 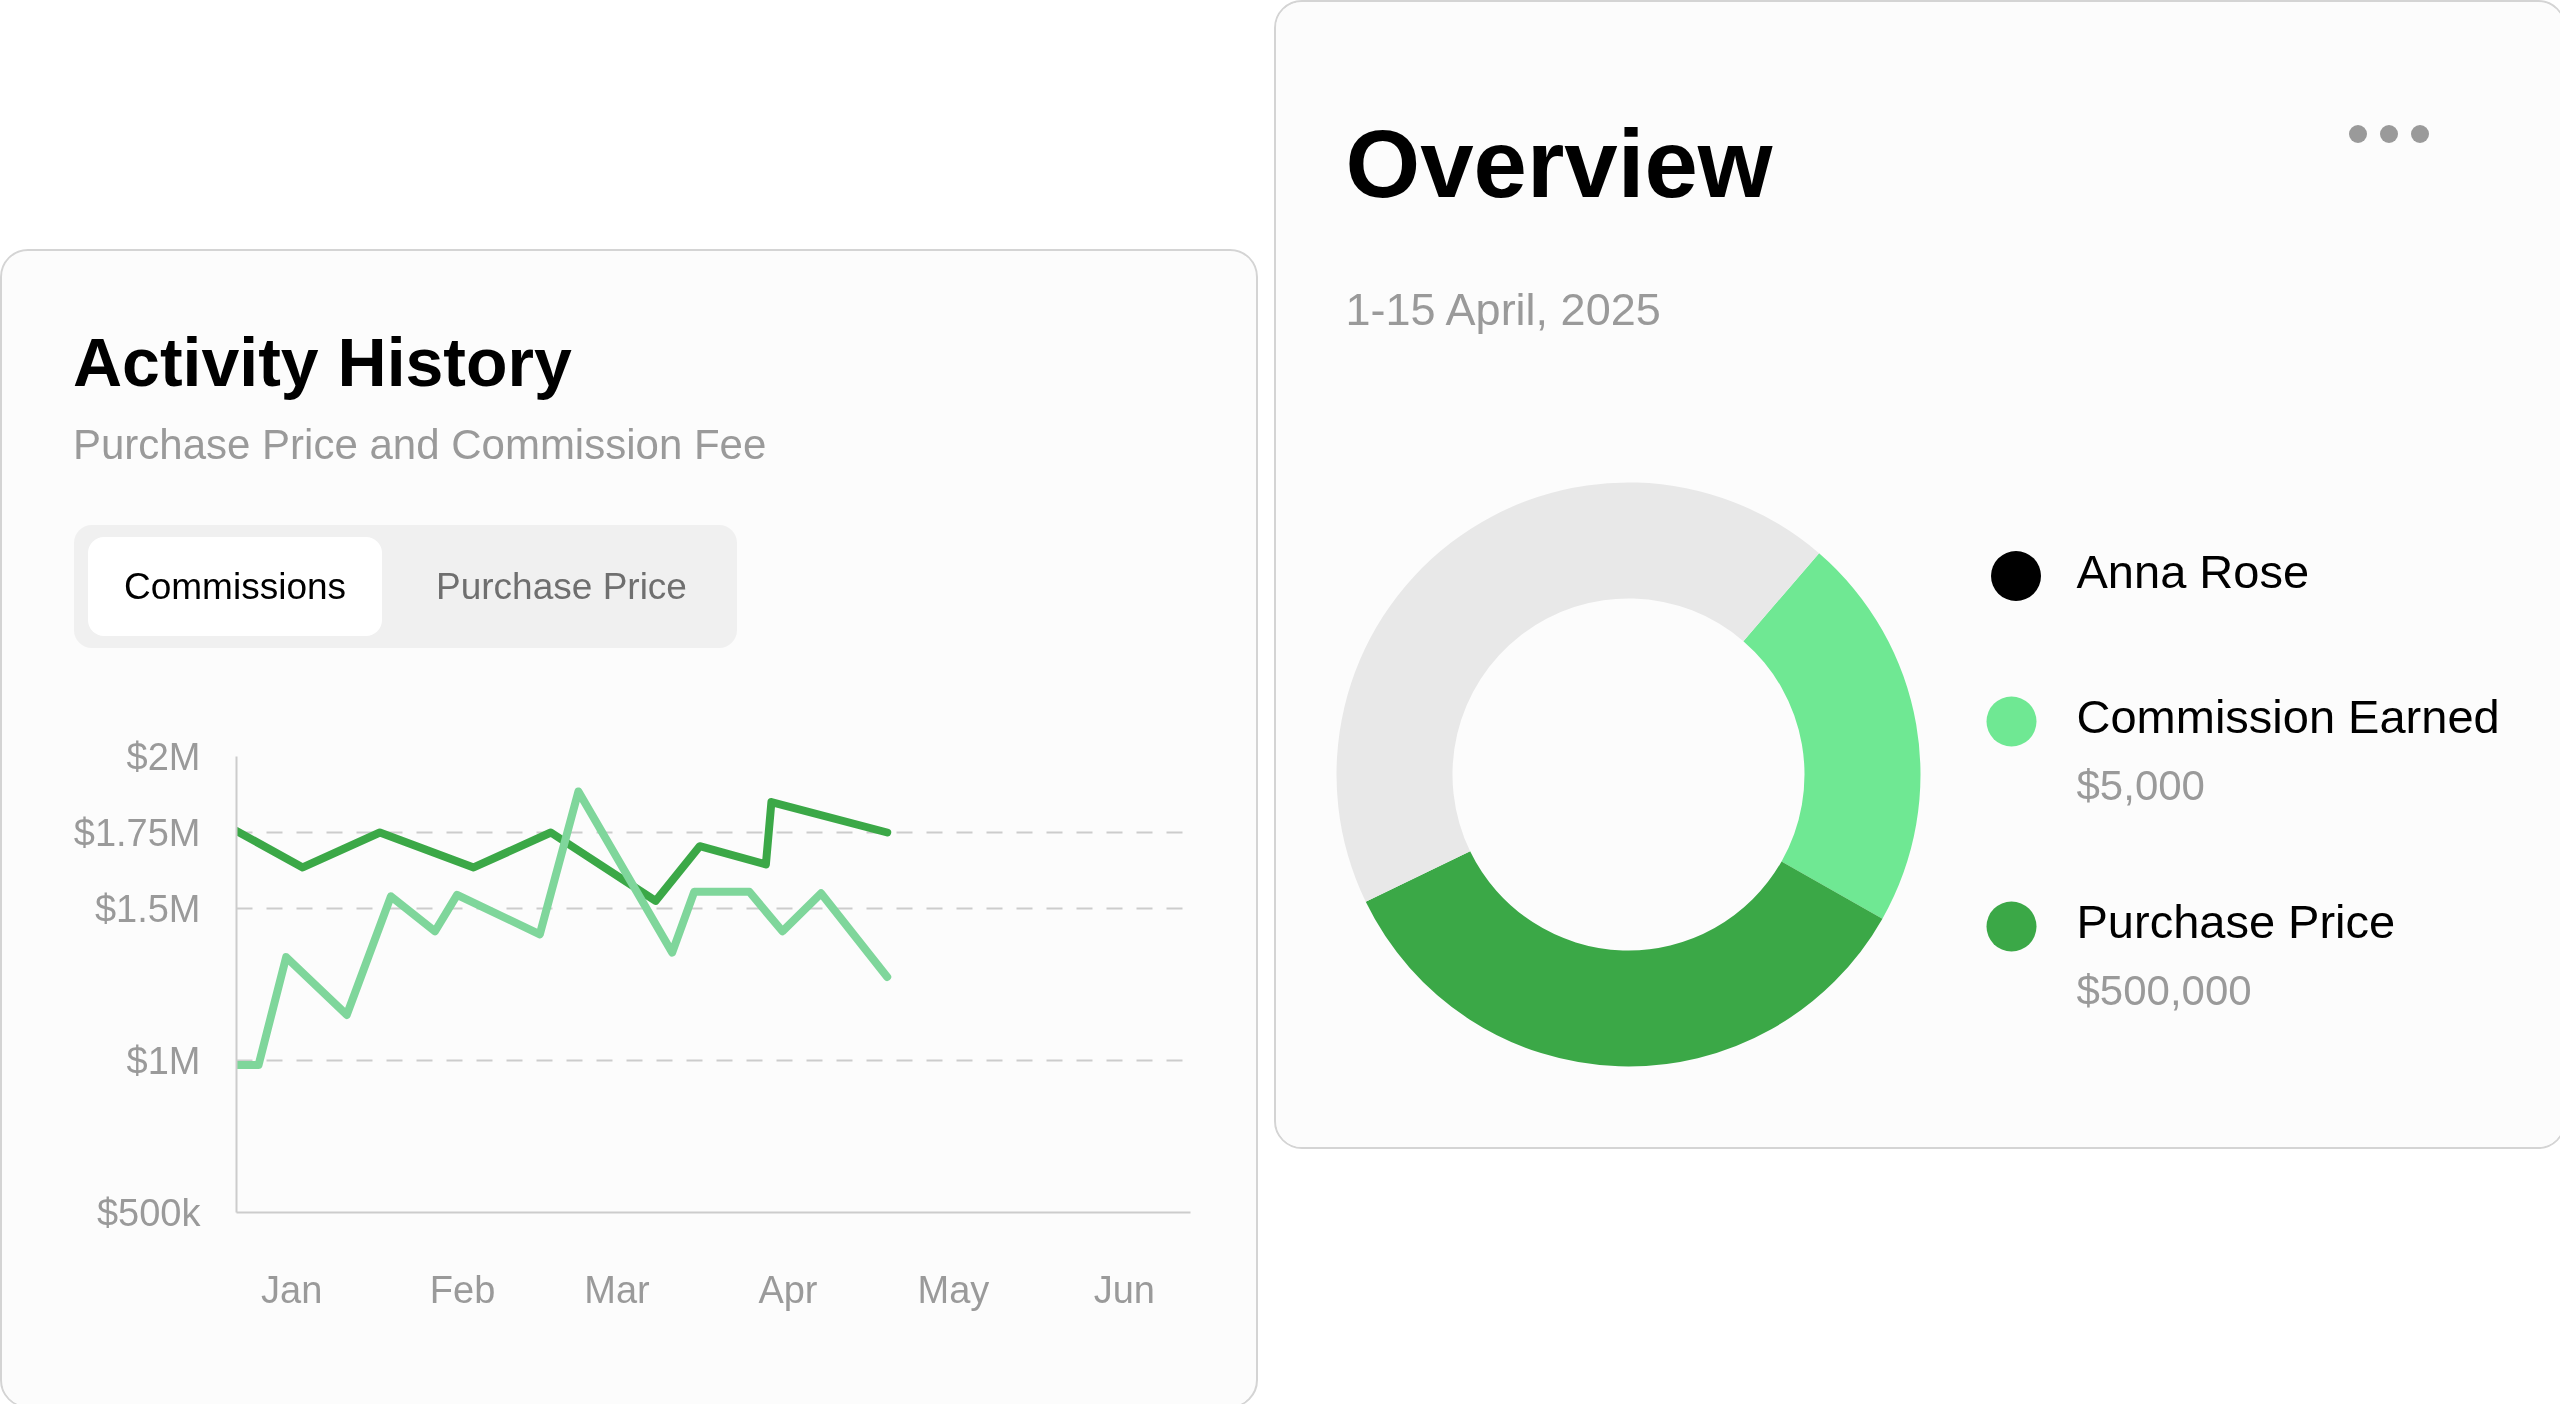 What do you see at coordinates (2288, 716) in the screenshot?
I see `legend-label: Commission Earned` at bounding box center [2288, 716].